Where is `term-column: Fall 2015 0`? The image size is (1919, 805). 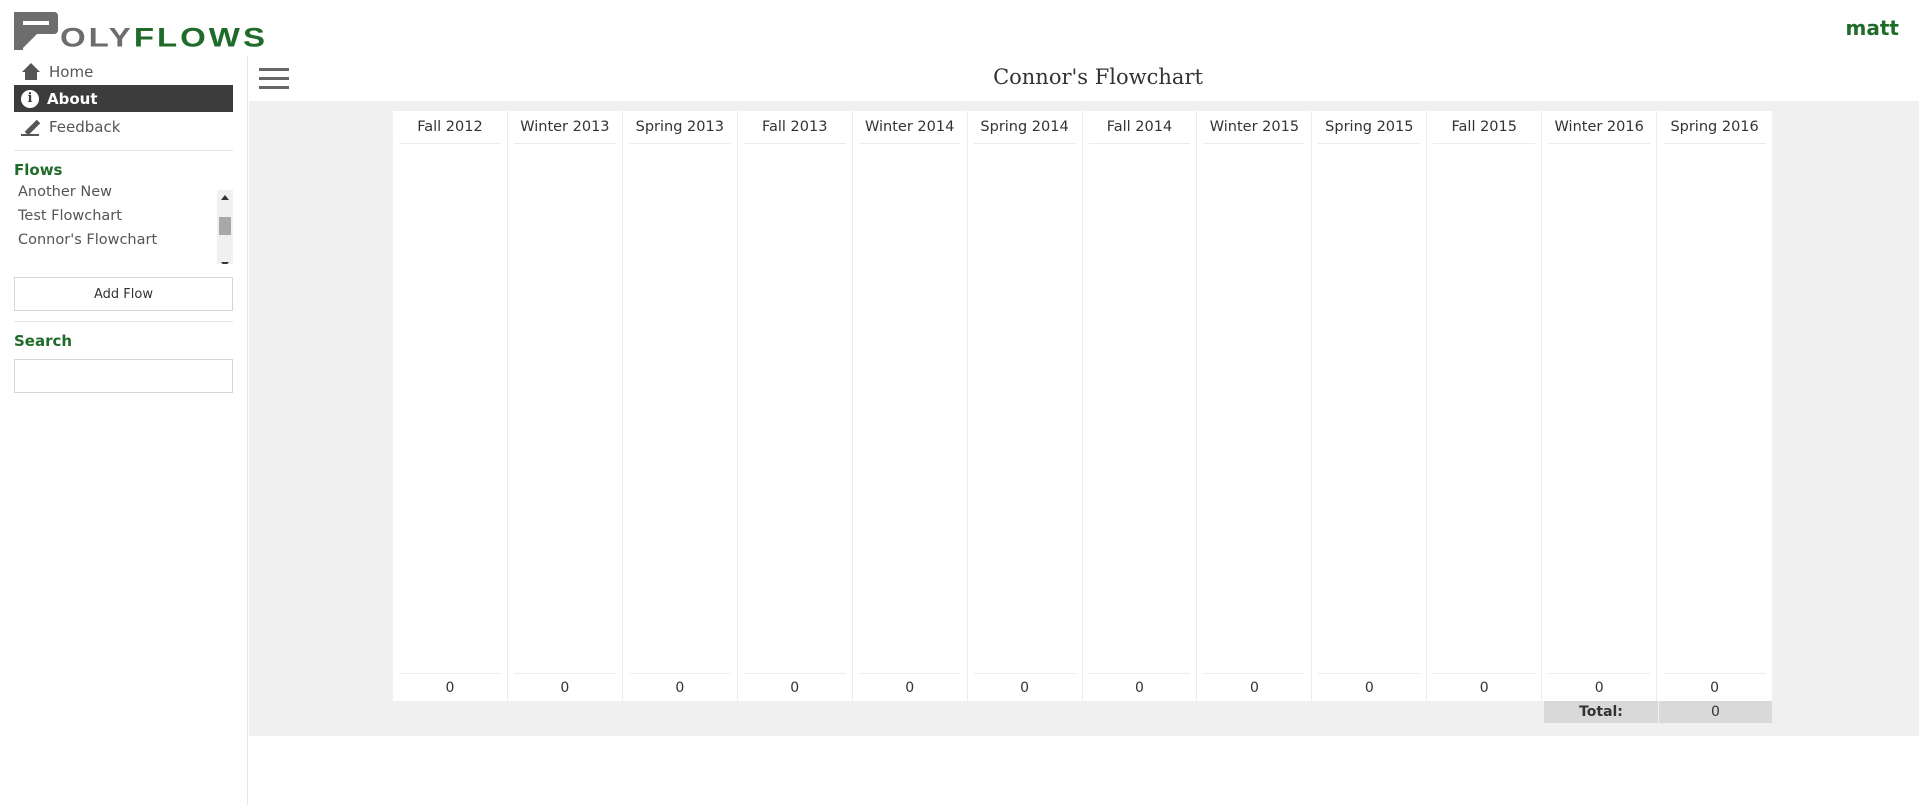
term-column: Fall 2015 0 is located at coordinates (1485, 406).